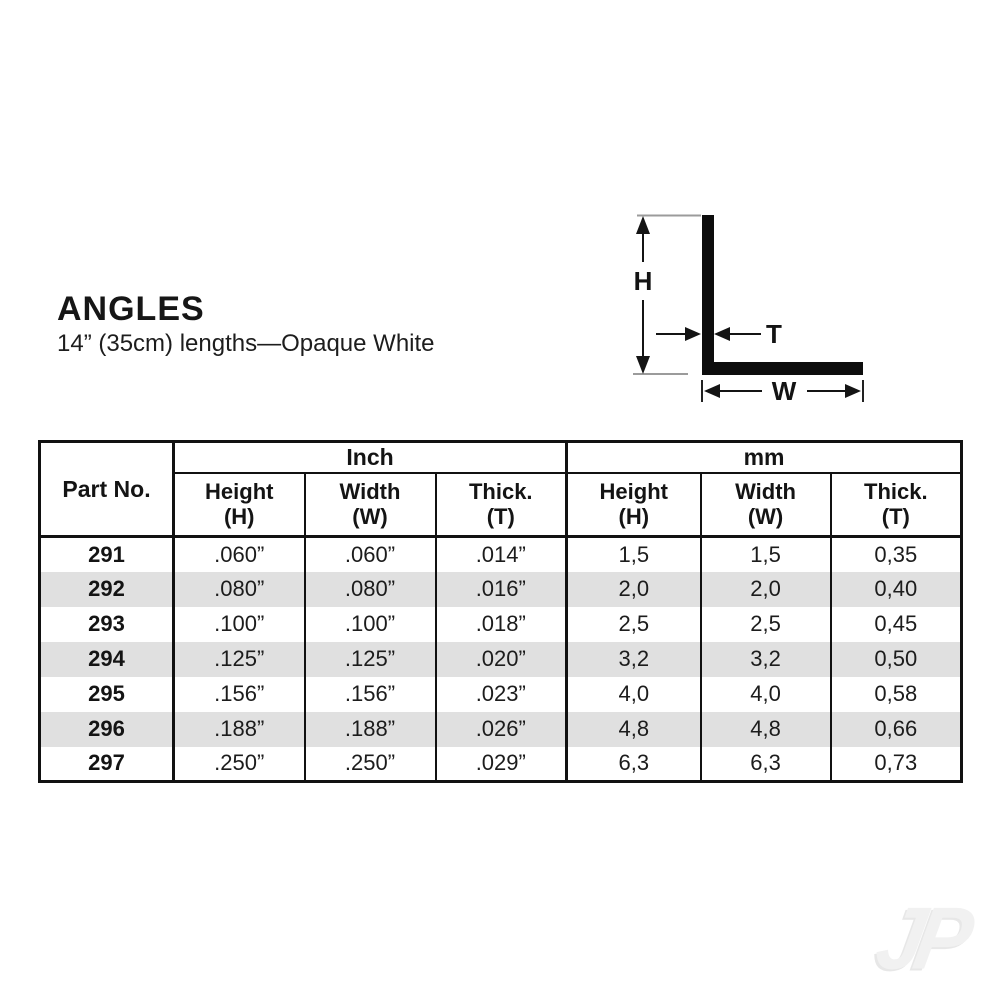 Image resolution: width=1000 pixels, height=1000 pixels. I want to click on inch-thick-cell: .020”, so click(500, 659).